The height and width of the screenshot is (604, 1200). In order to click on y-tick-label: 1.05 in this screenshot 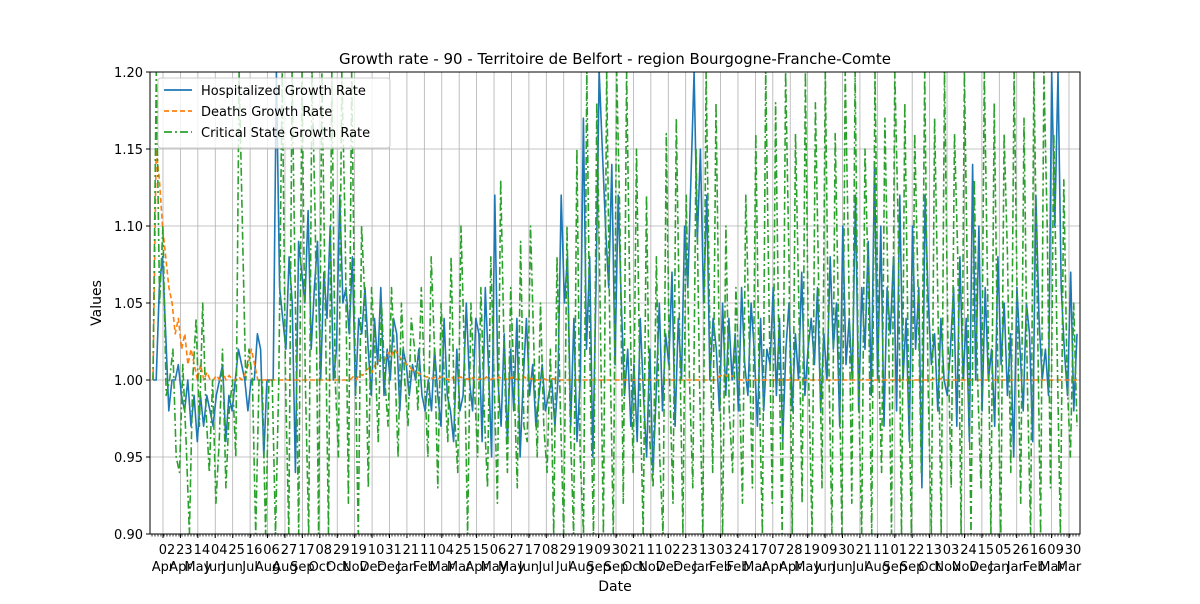, I will do `click(128, 304)`.